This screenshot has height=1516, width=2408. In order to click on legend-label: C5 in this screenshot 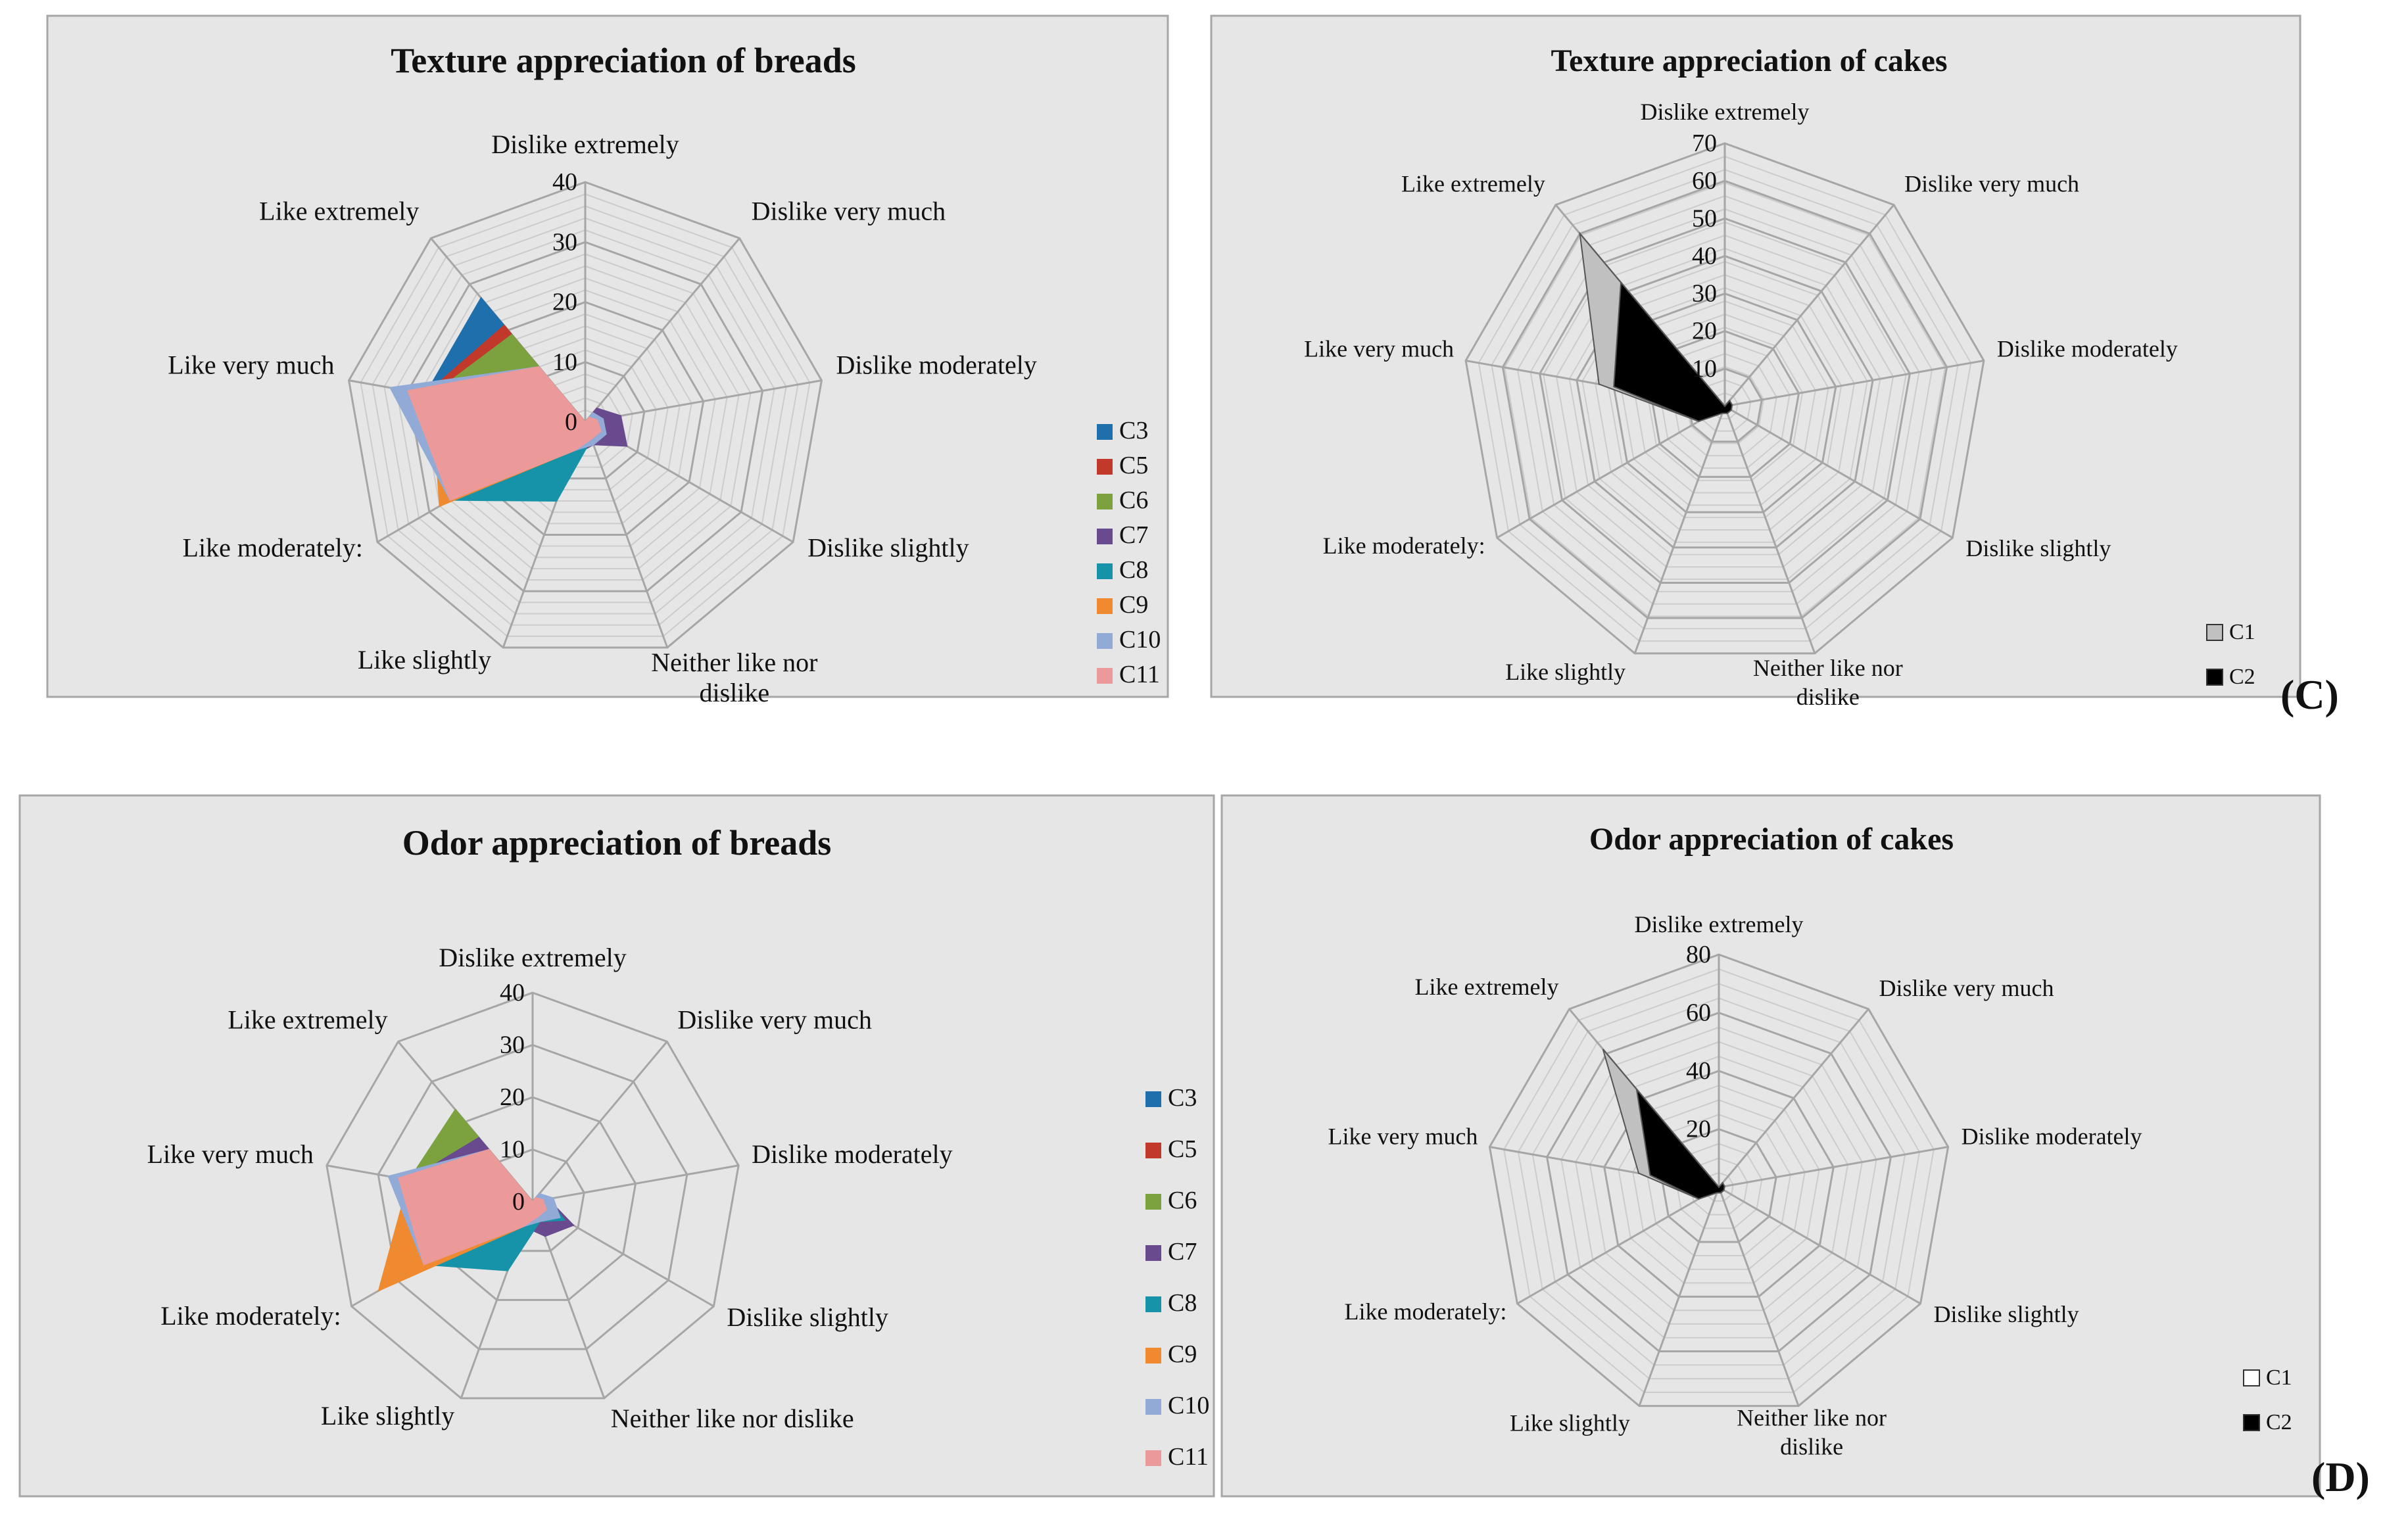, I will do `click(1182, 1149)`.